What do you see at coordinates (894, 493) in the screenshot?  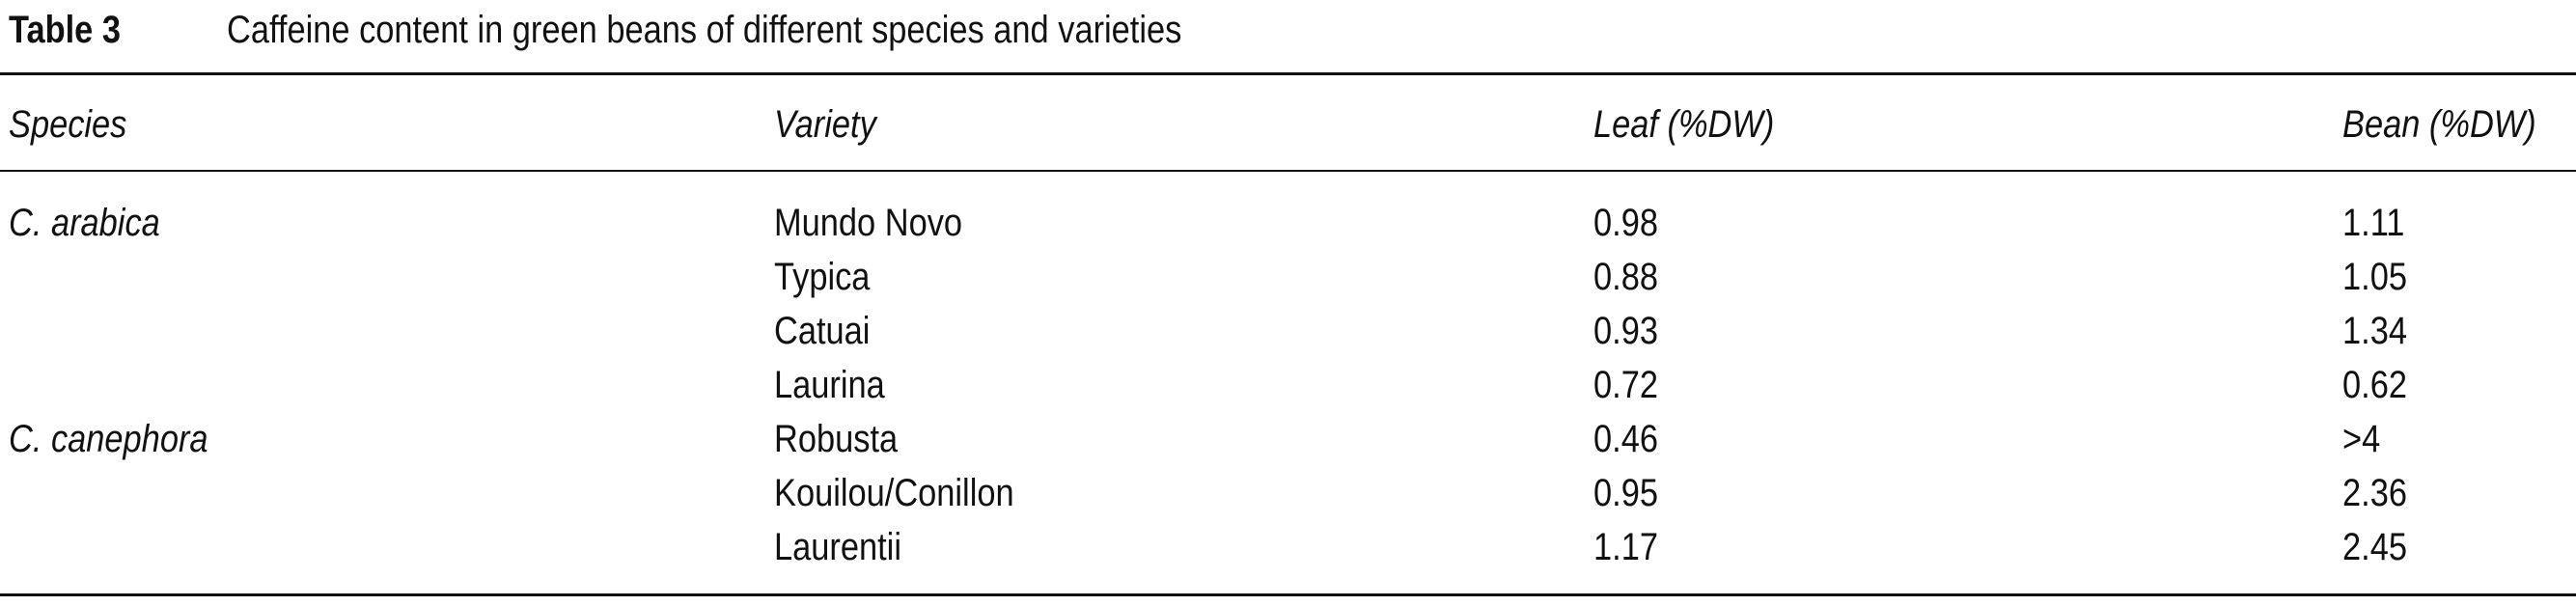 I see `variety-cell: Kouilou/Conillon` at bounding box center [894, 493].